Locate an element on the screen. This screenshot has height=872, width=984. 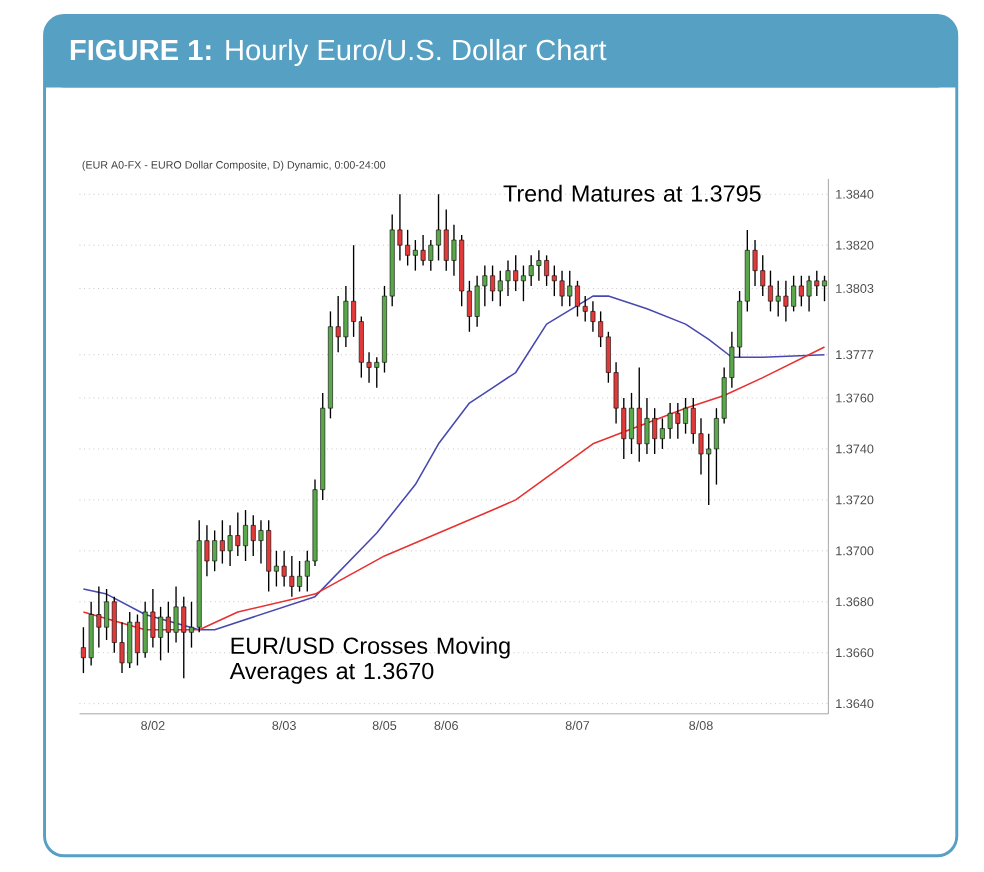
annotation: EUR/USD Crosses Moving Averages at 1.3670 is located at coordinates (369, 661).